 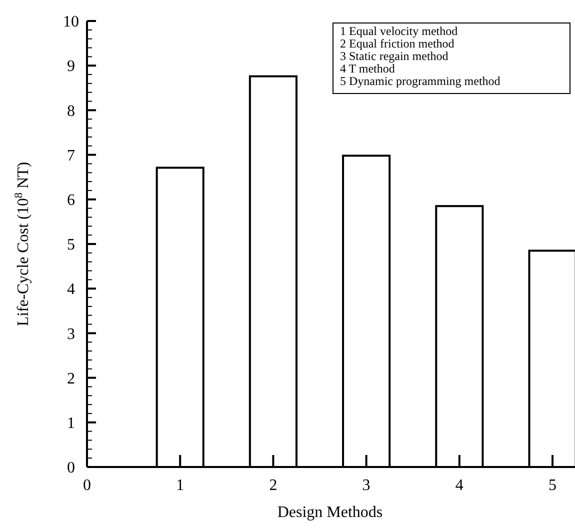 I want to click on x-tick-label: 2, so click(x=273, y=485).